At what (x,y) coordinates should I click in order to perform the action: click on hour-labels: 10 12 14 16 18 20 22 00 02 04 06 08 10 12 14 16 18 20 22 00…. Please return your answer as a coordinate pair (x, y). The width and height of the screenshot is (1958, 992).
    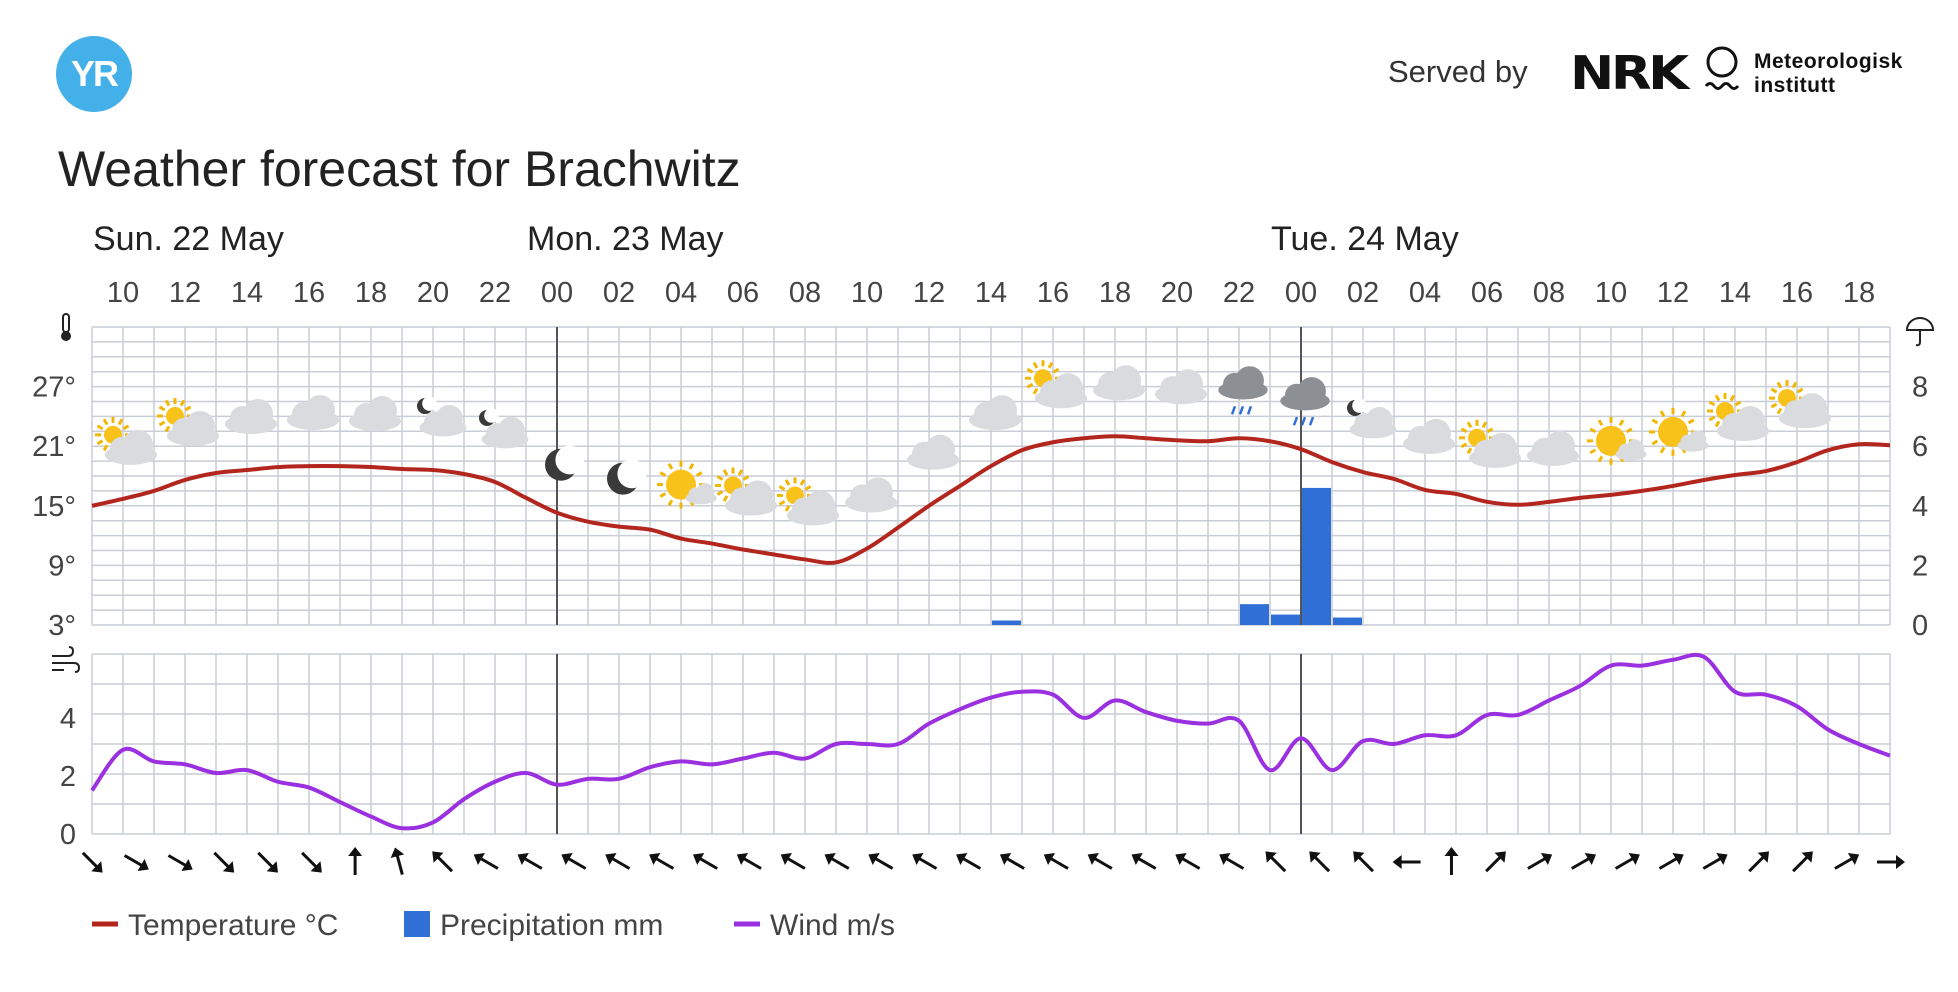
    Looking at the image, I should click on (991, 293).